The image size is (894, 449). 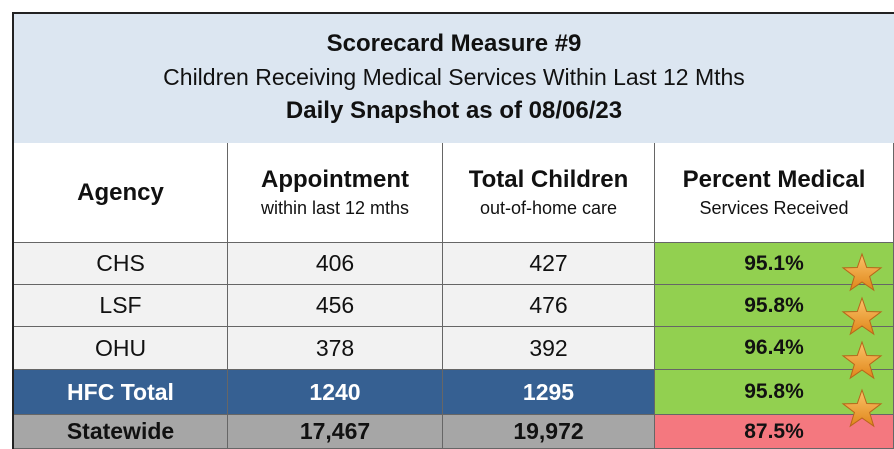 I want to click on table-cell: HFC Total, so click(x=121, y=392).